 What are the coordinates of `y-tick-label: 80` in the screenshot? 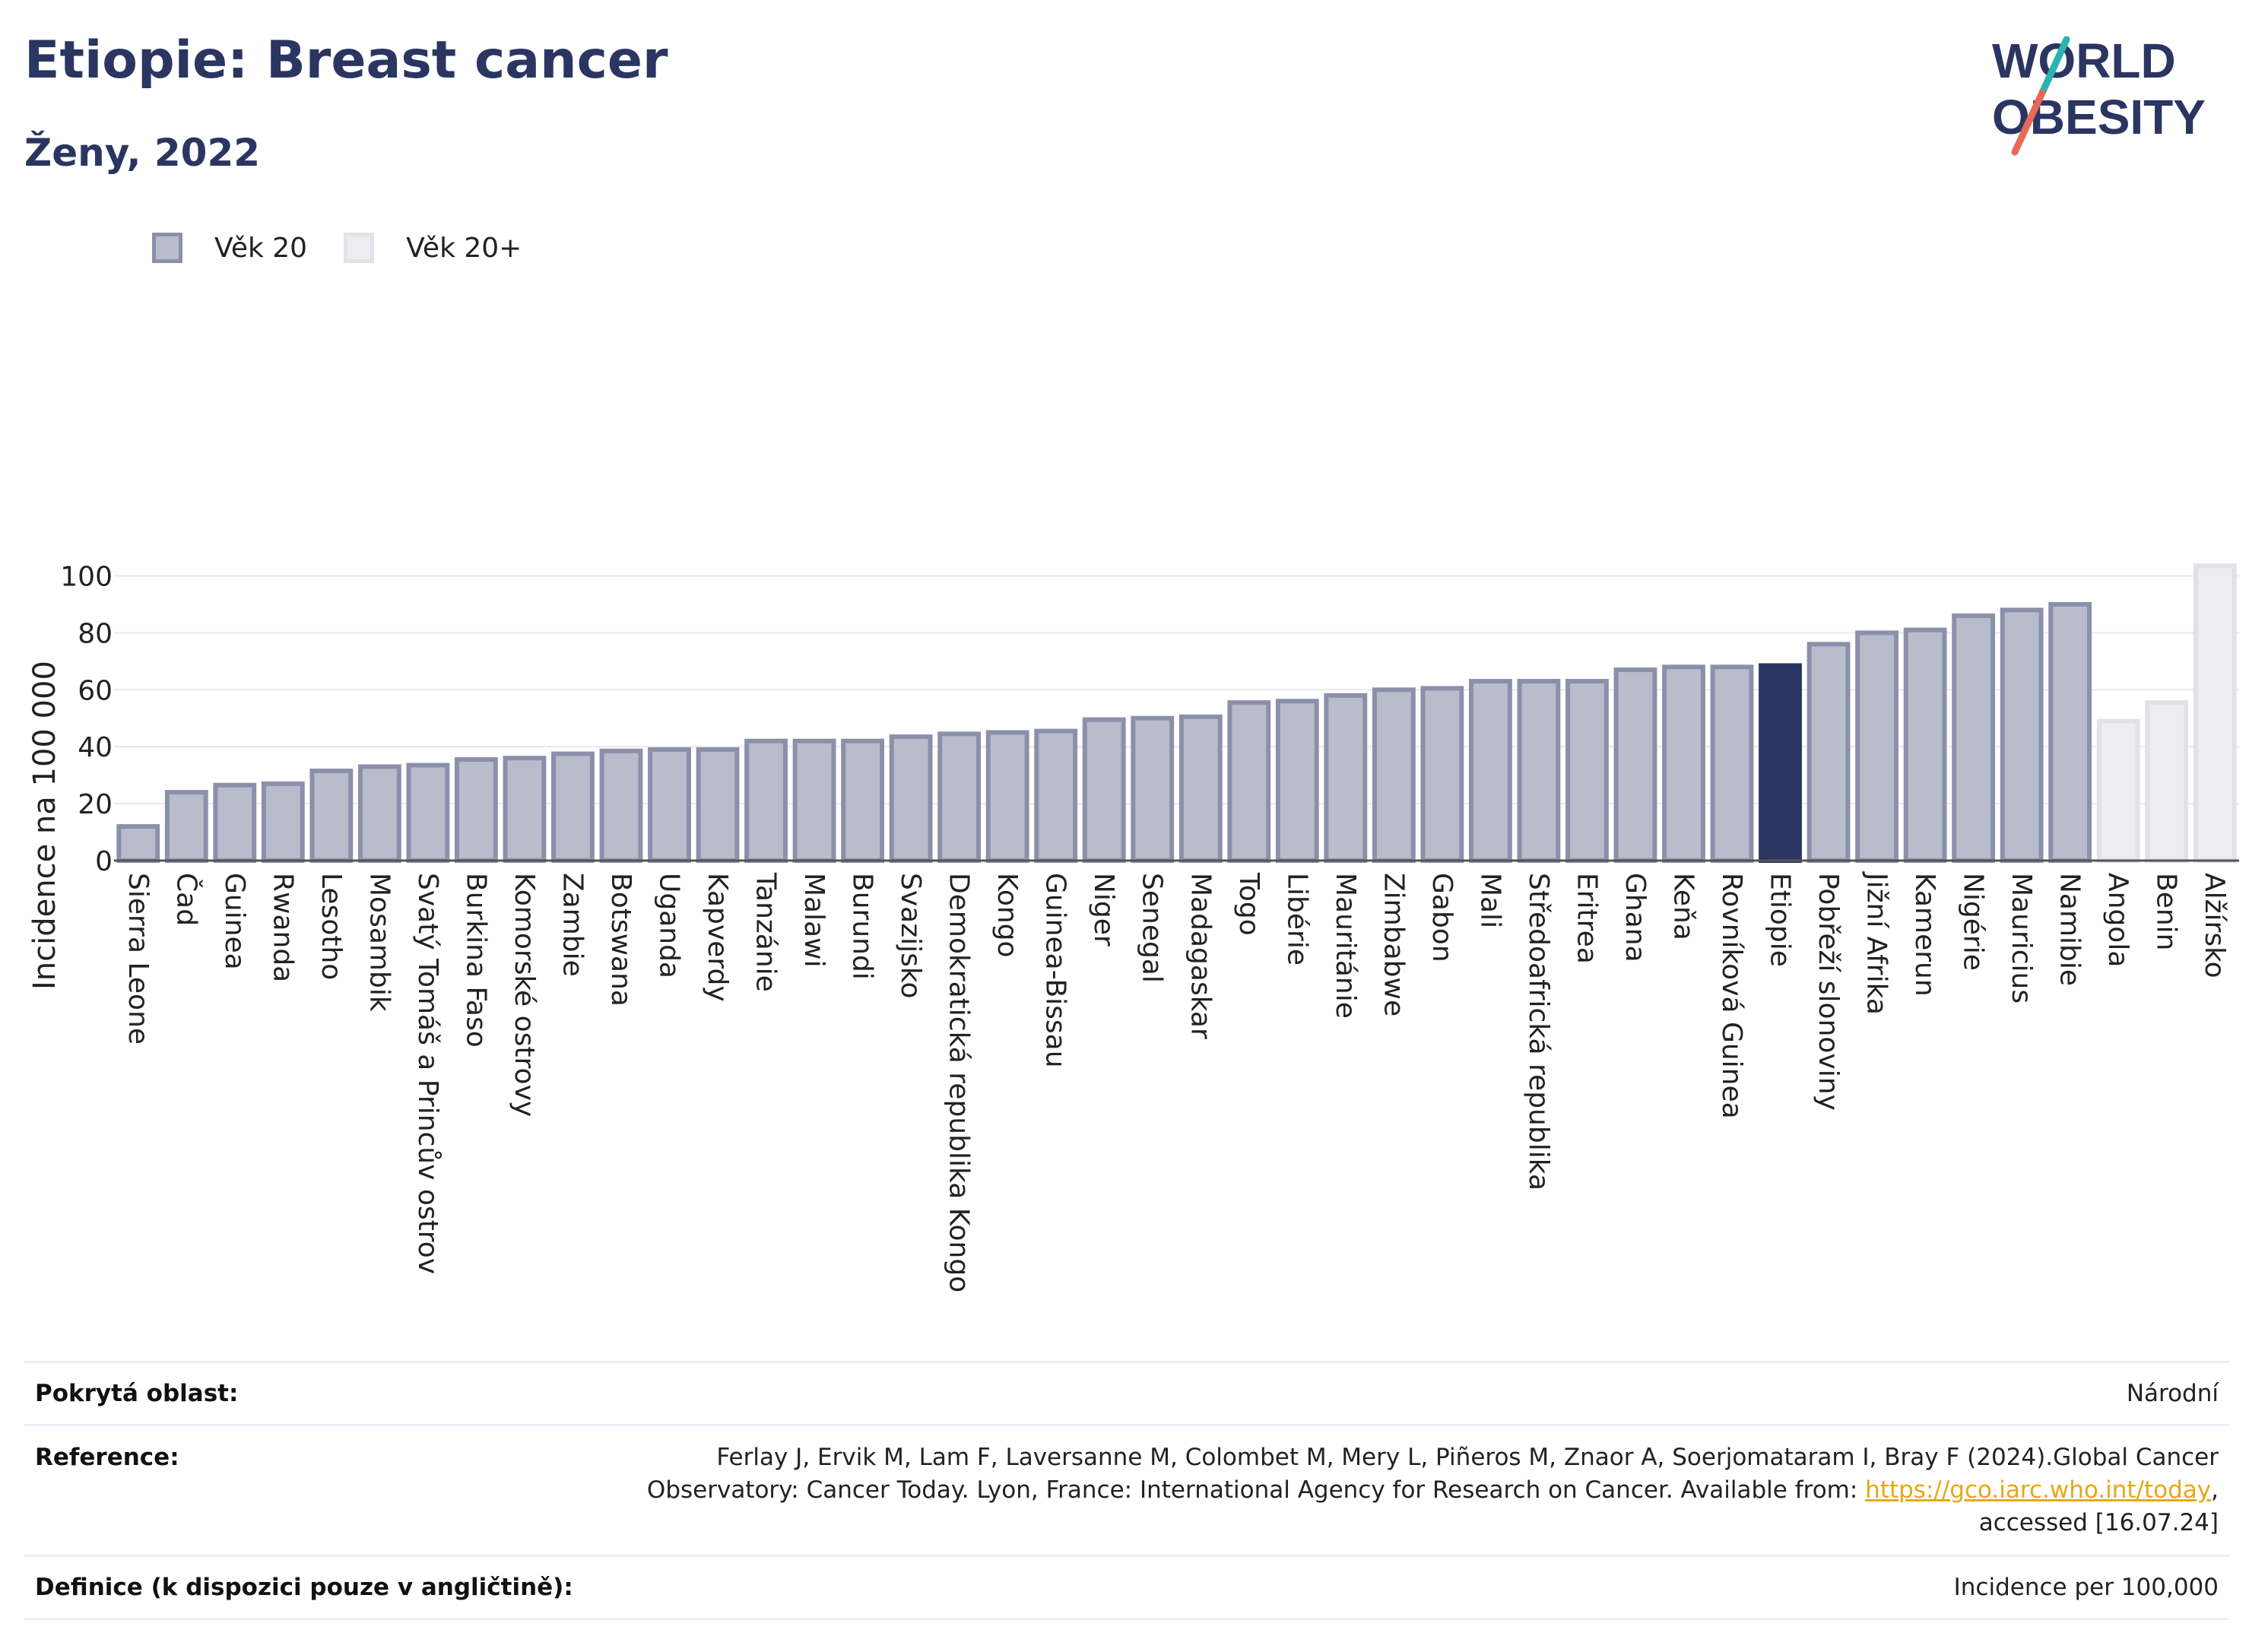 It's located at (95, 633).